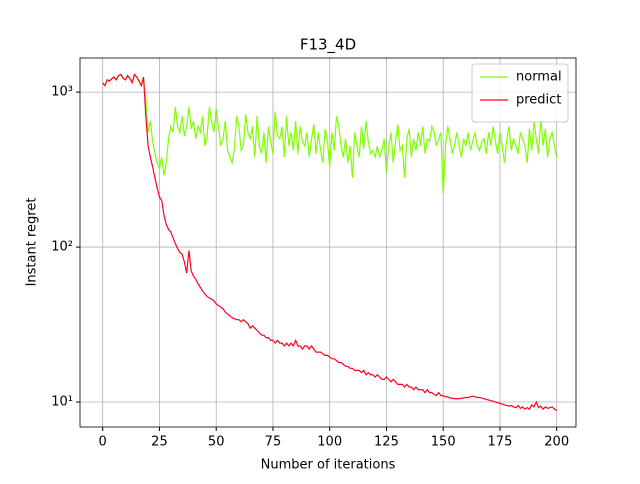 The height and width of the screenshot is (484, 640). Describe the element at coordinates (328, 45) in the screenshot. I see `chart-title: F13_4D` at that location.